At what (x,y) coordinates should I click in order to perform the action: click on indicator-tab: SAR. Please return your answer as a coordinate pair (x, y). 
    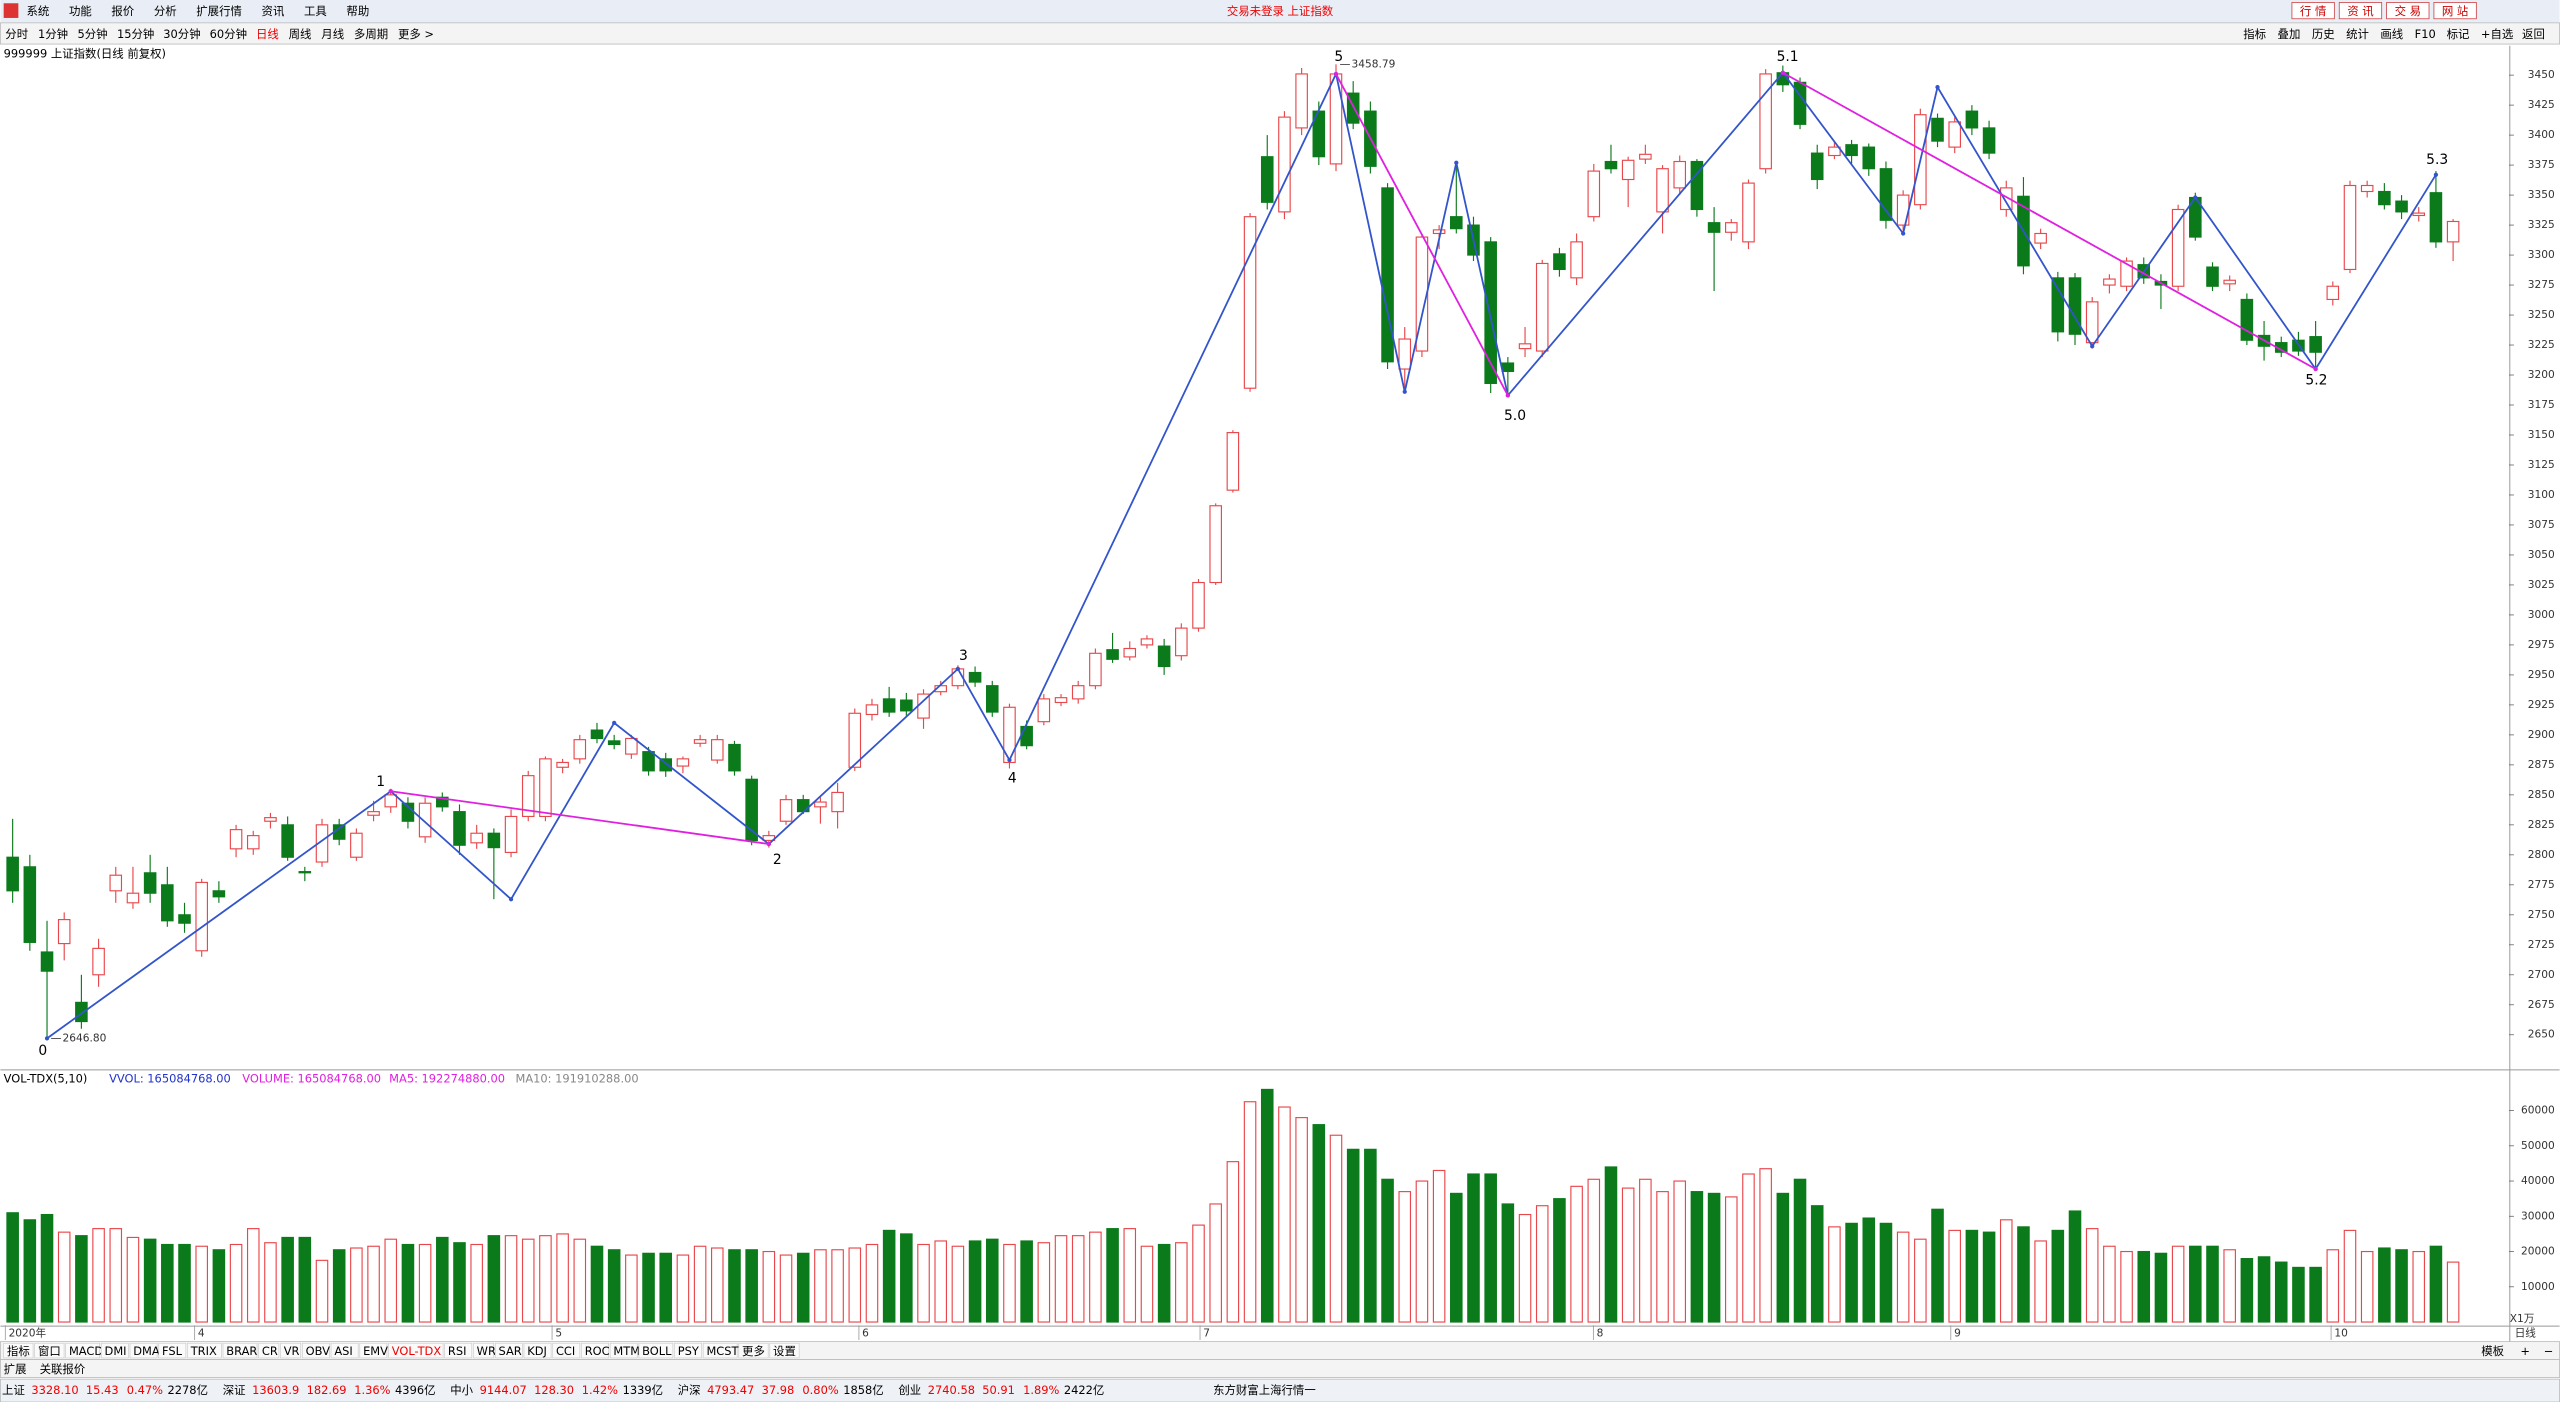
    Looking at the image, I should click on (510, 1351).